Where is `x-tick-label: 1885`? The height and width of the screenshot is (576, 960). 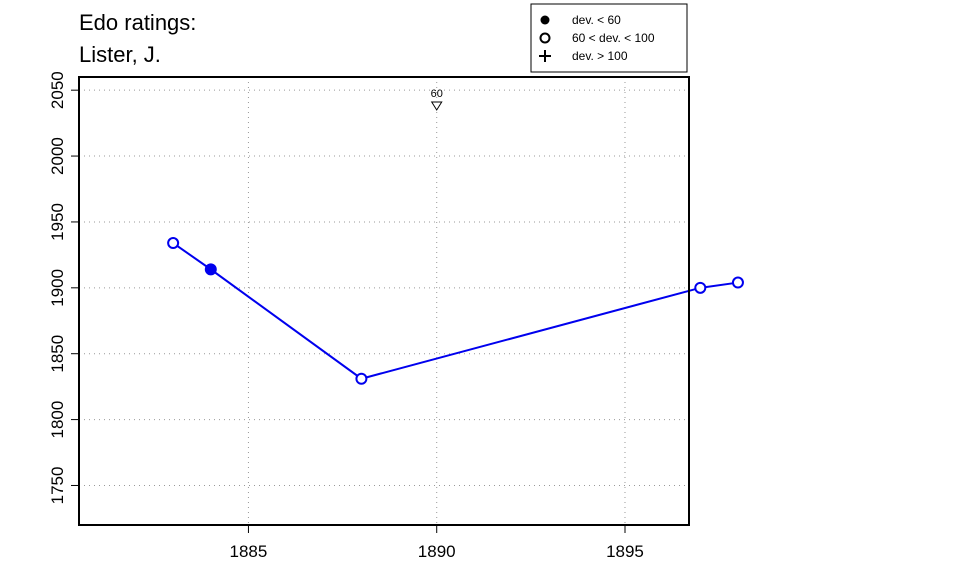
x-tick-label: 1885 is located at coordinates (249, 551).